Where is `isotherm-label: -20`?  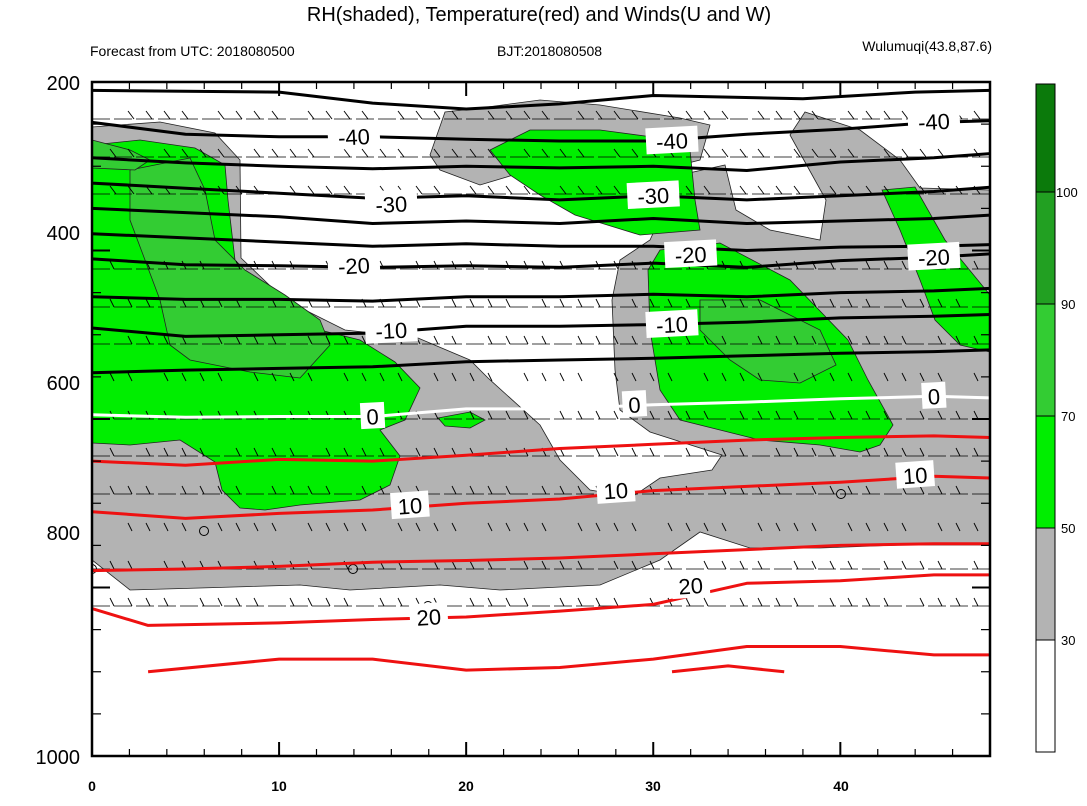 isotherm-label: -20 is located at coordinates (354, 265).